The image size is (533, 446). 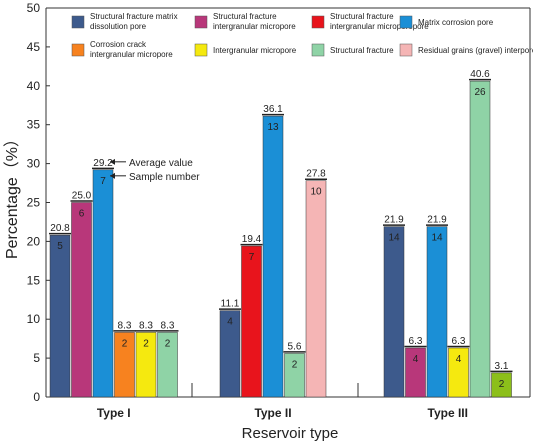 What do you see at coordinates (36, 397) in the screenshot?
I see `y-tick-label: 0` at bounding box center [36, 397].